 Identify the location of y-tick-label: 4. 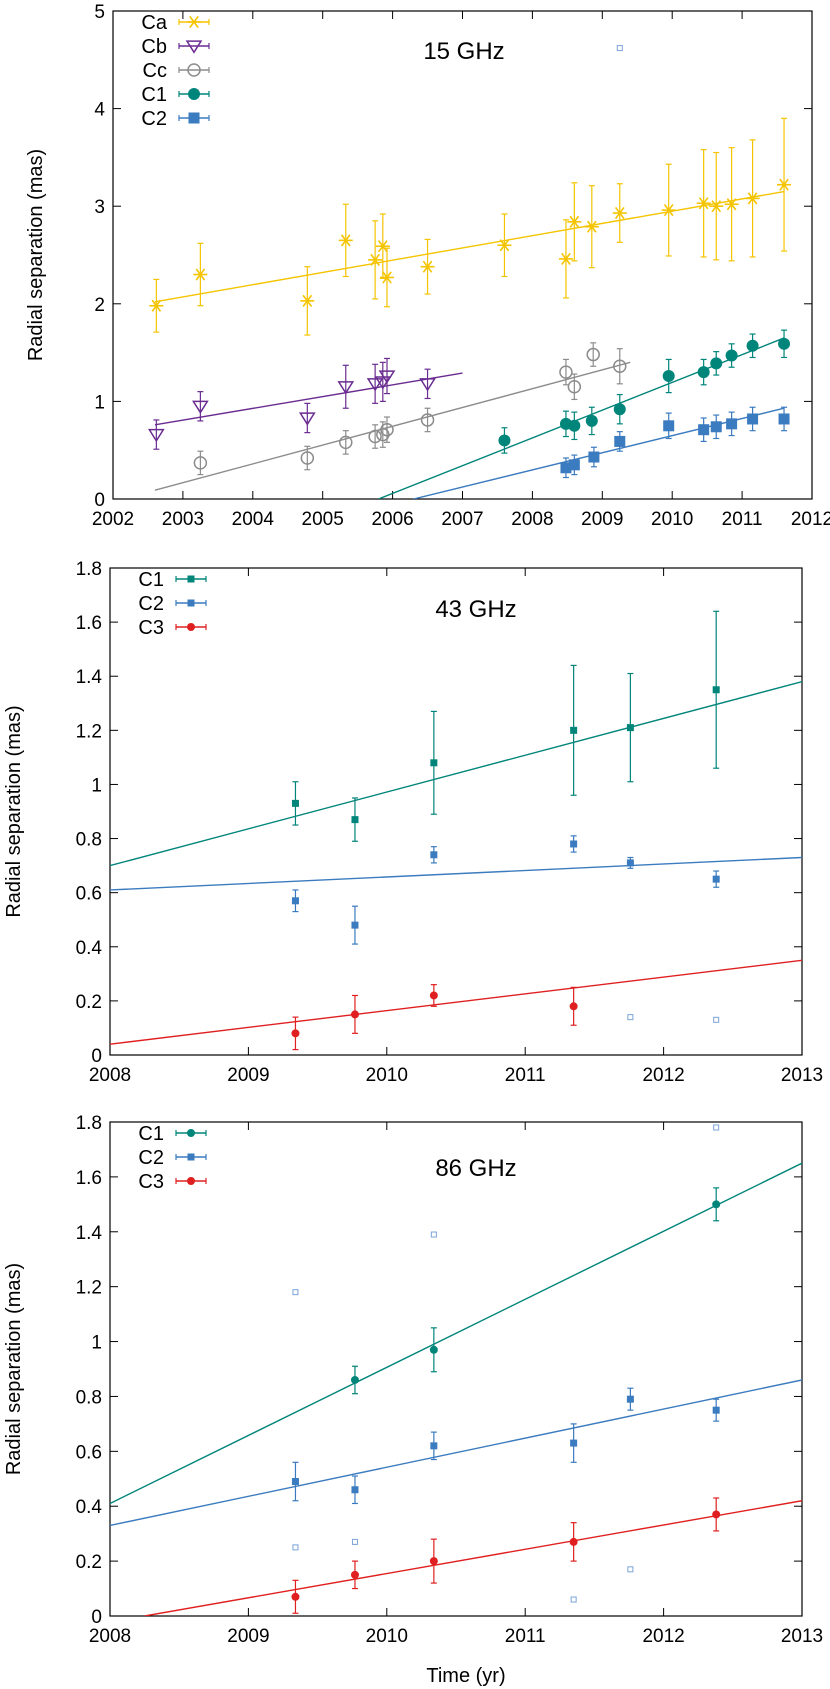
(99, 110).